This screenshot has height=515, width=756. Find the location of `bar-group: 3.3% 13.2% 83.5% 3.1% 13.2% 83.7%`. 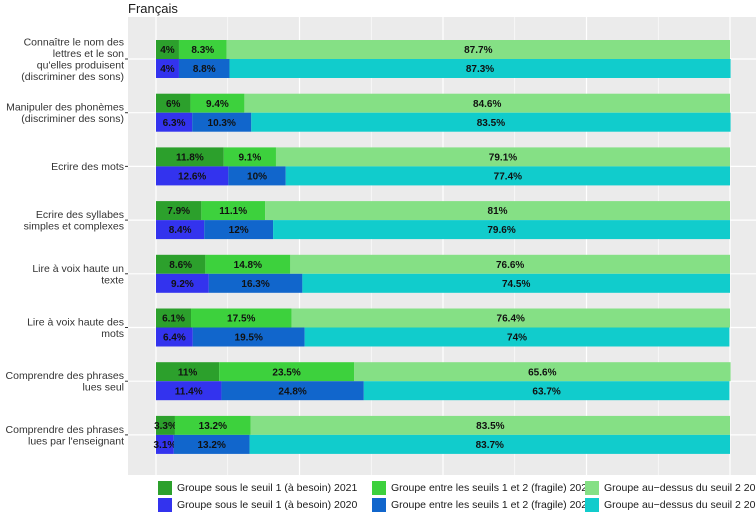

bar-group: 3.3% 13.2% 83.5% 3.1% 13.2% 83.7% is located at coordinates (441, 434).